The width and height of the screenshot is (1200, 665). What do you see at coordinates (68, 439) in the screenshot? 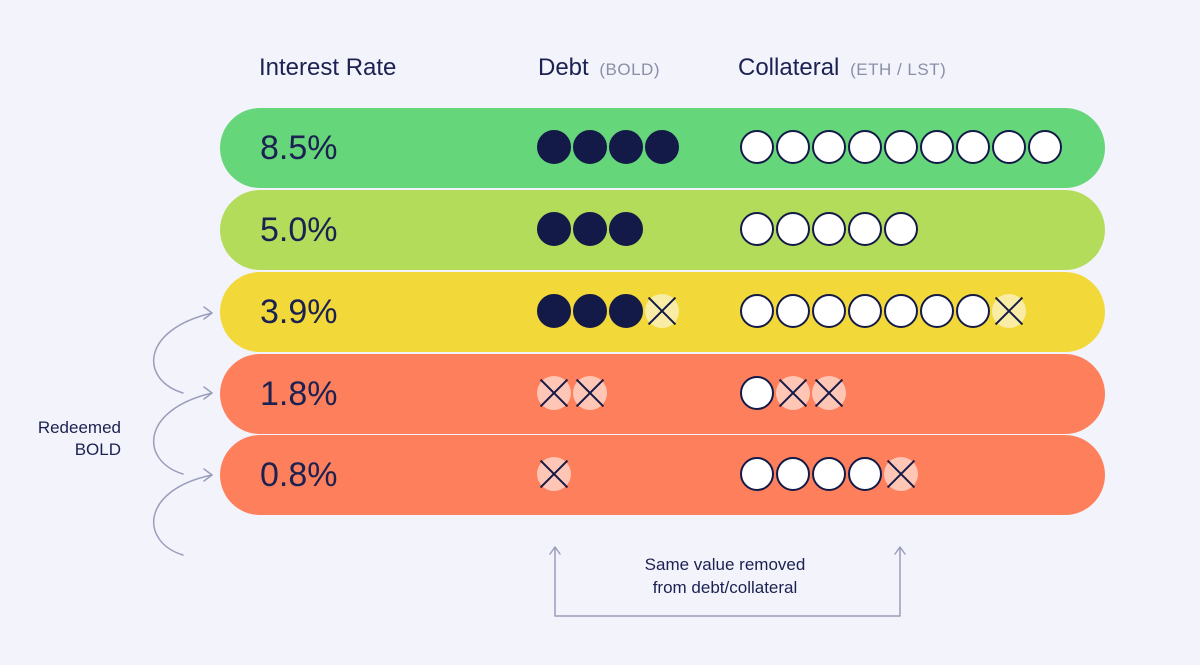
I see `redeemed-bold-label: Redeemed BOLD` at bounding box center [68, 439].